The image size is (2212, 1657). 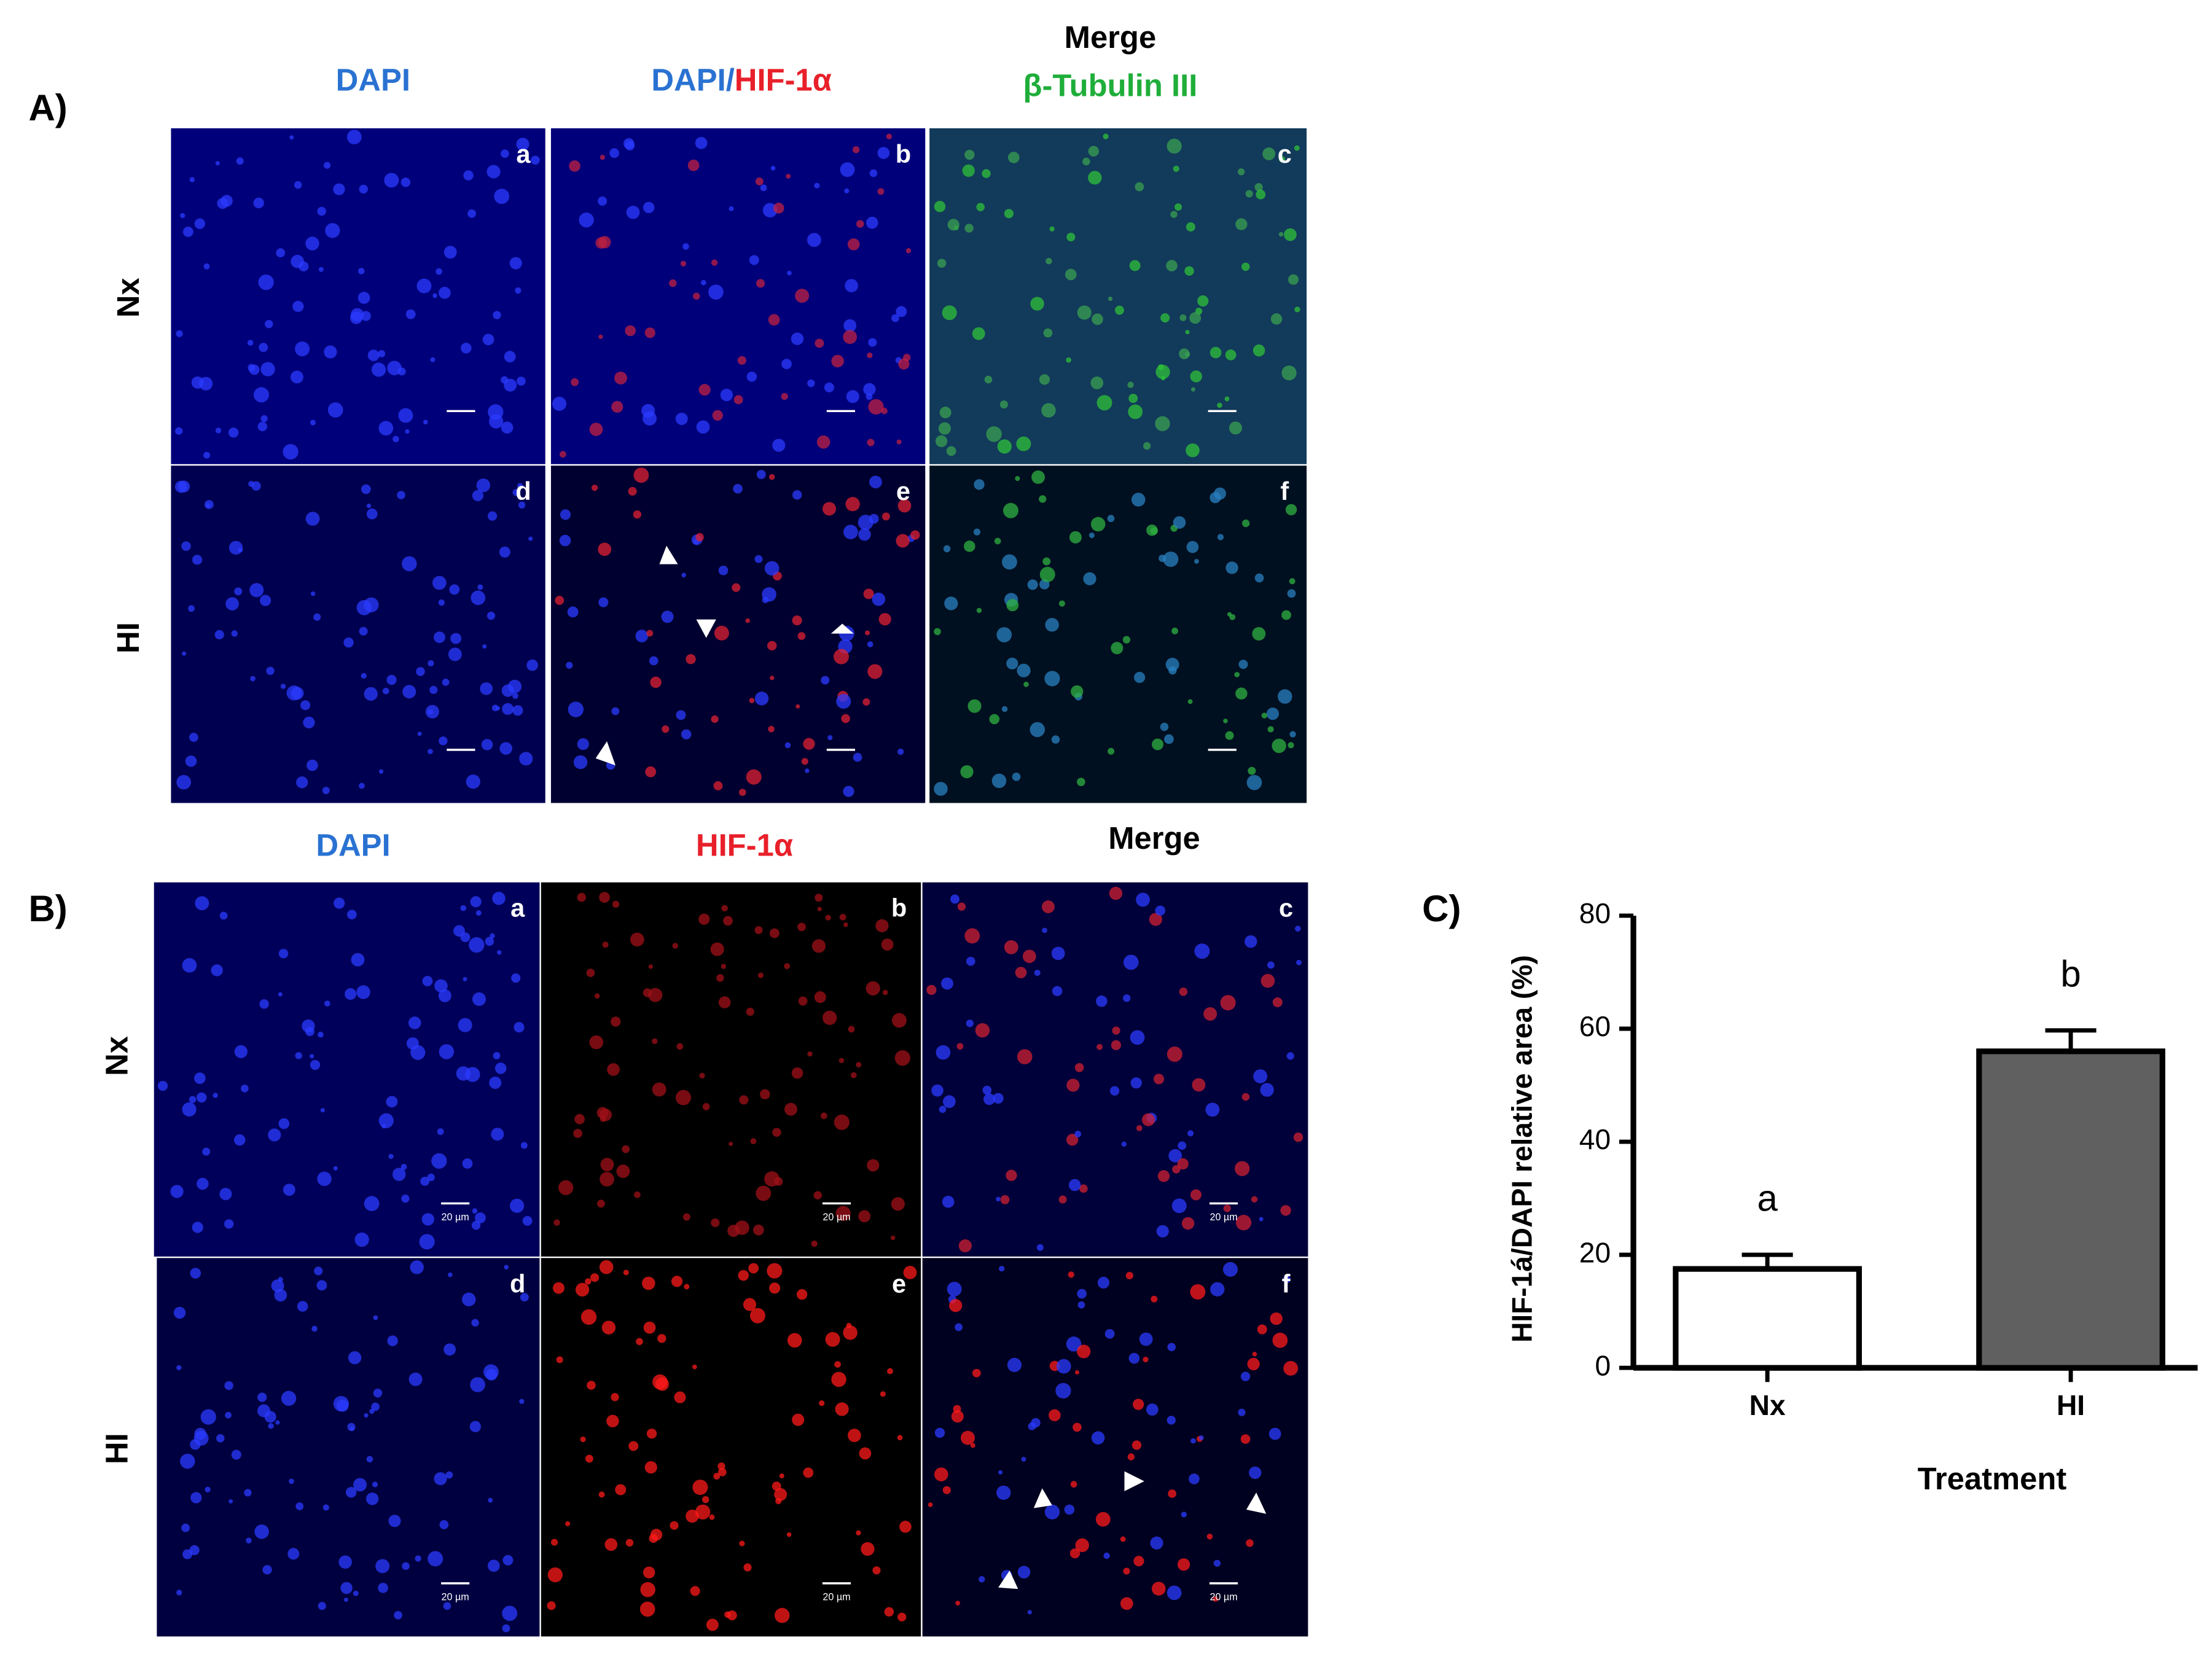 I want to click on scale-bar-label: 20 µm, so click(x=836, y=1217).